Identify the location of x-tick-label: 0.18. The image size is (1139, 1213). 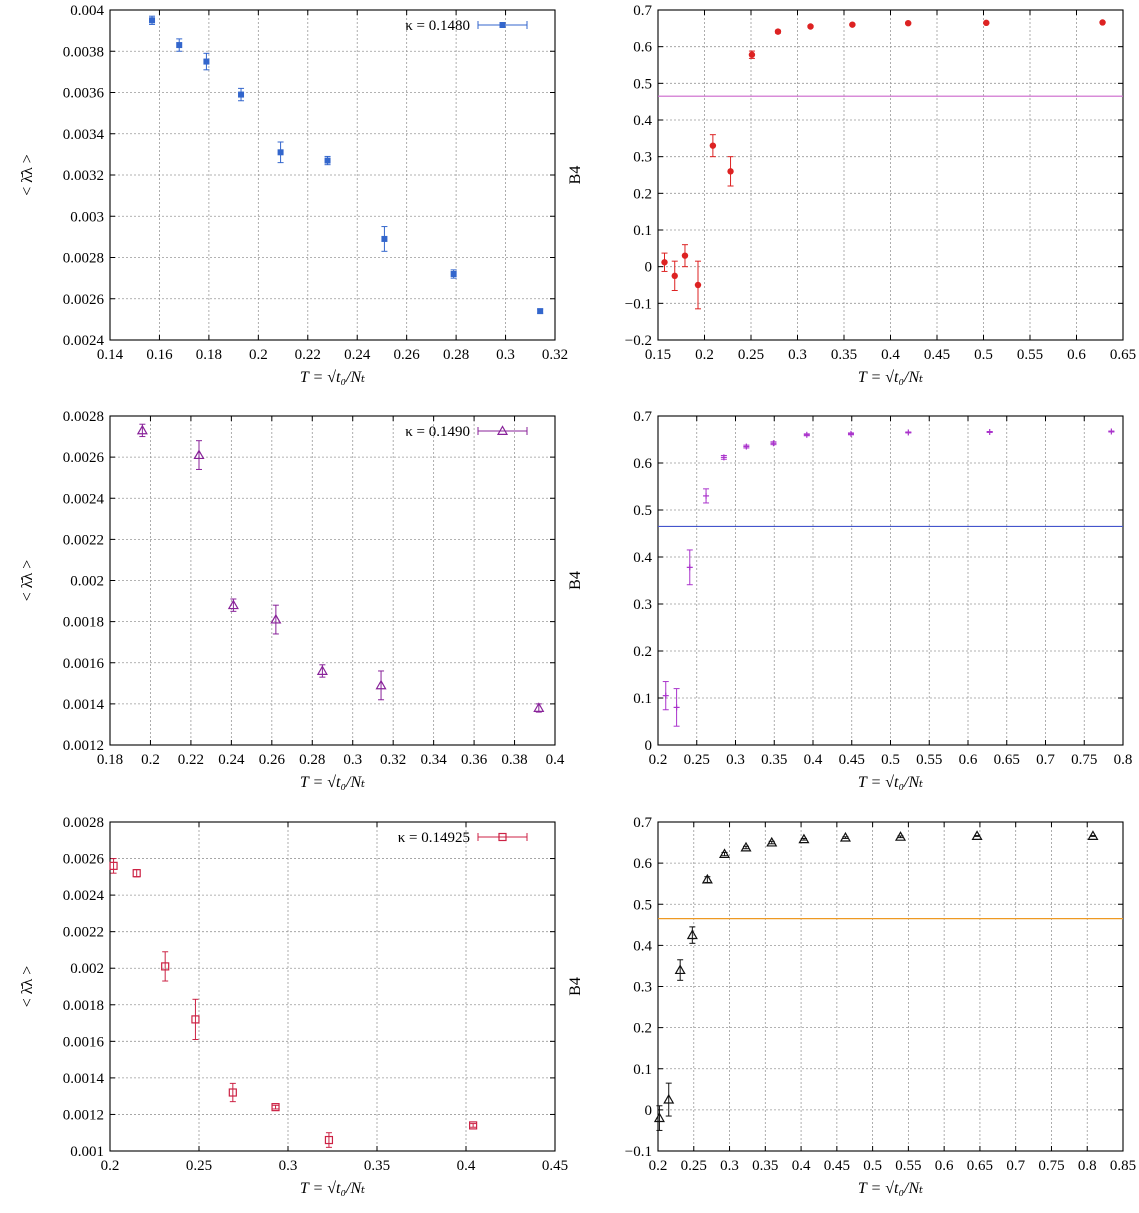
(209, 355).